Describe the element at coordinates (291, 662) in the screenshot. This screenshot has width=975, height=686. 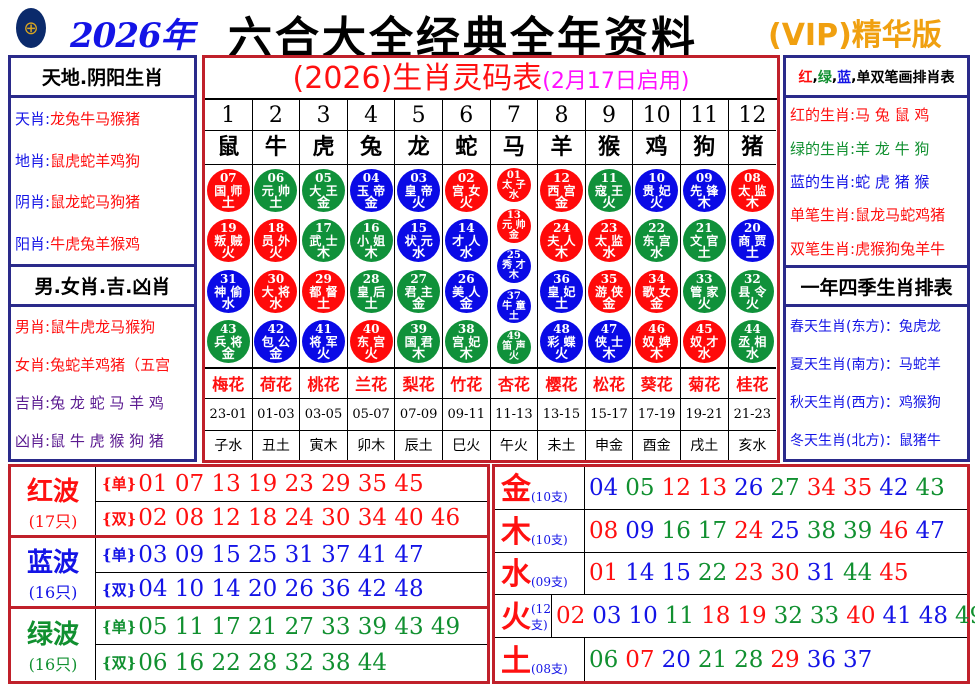
I see `wave-row-even: {双} 06 16 22 28 32 38 44` at that location.